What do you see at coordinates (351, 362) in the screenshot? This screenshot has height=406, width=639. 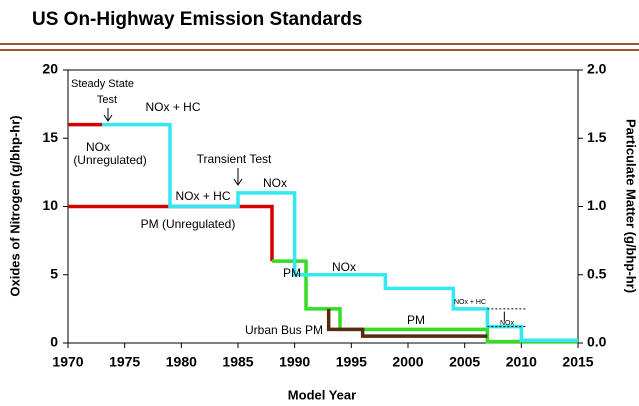 I see `x-tick-label: 1995` at bounding box center [351, 362].